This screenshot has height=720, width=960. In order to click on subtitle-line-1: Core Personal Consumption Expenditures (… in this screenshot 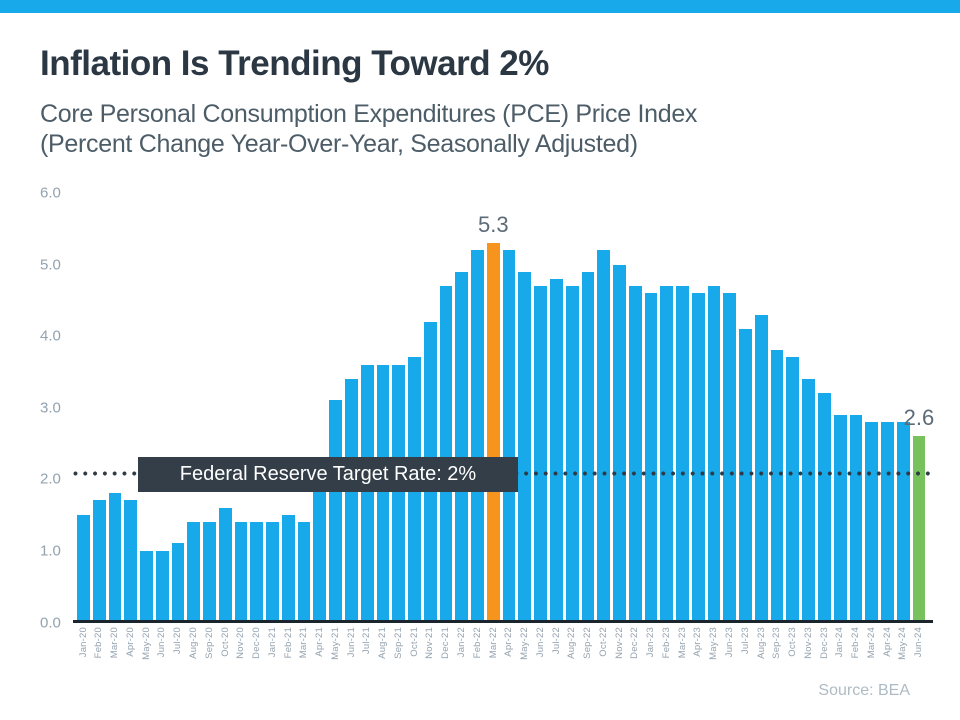, I will do `click(369, 114)`.